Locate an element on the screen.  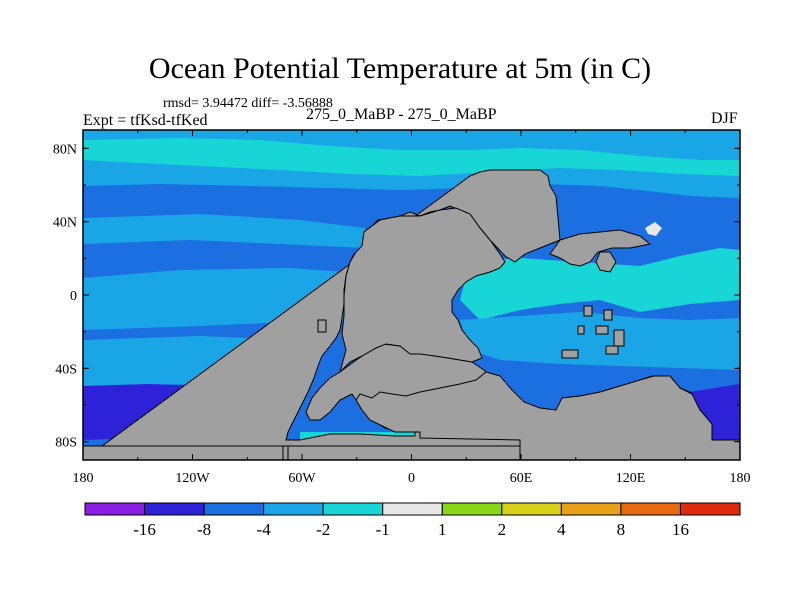
arctic-core is located at coordinates (411, 157).